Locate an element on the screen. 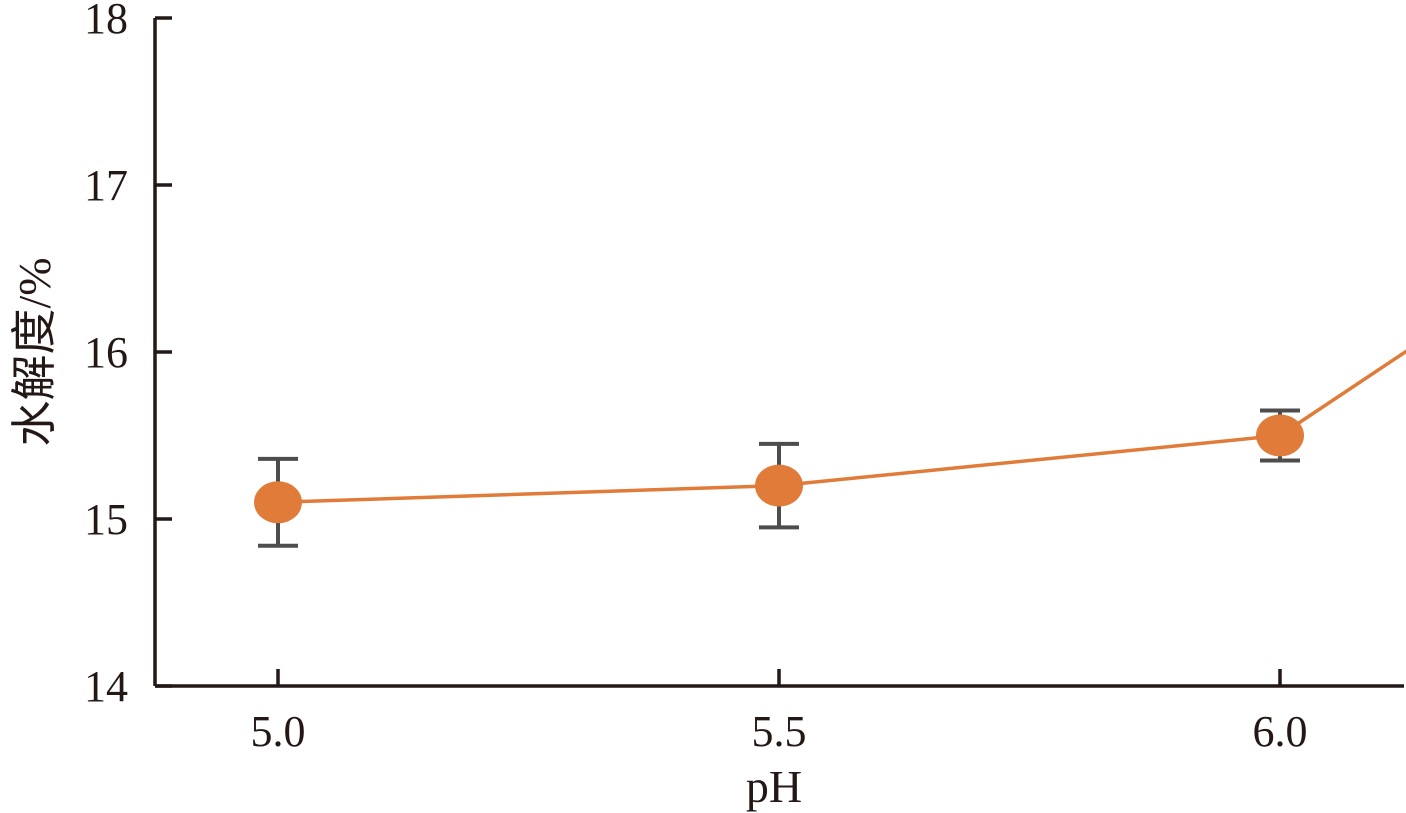 The width and height of the screenshot is (1406, 813). y-ticks: 14 15 16 17 18 is located at coordinates (128, 355).